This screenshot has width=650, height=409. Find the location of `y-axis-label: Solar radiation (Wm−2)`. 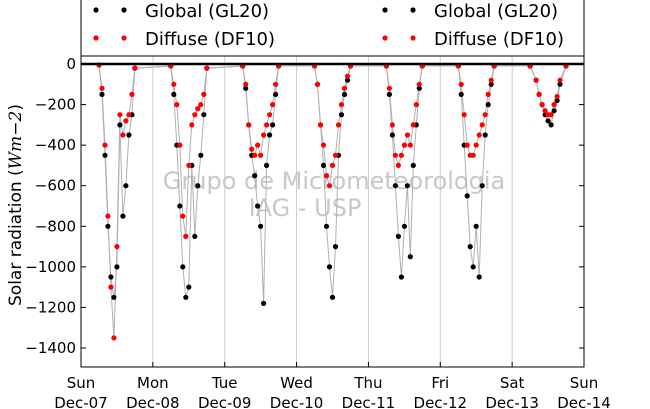

y-axis-label: Solar radiation (Wm−2) is located at coordinates (16, 205).